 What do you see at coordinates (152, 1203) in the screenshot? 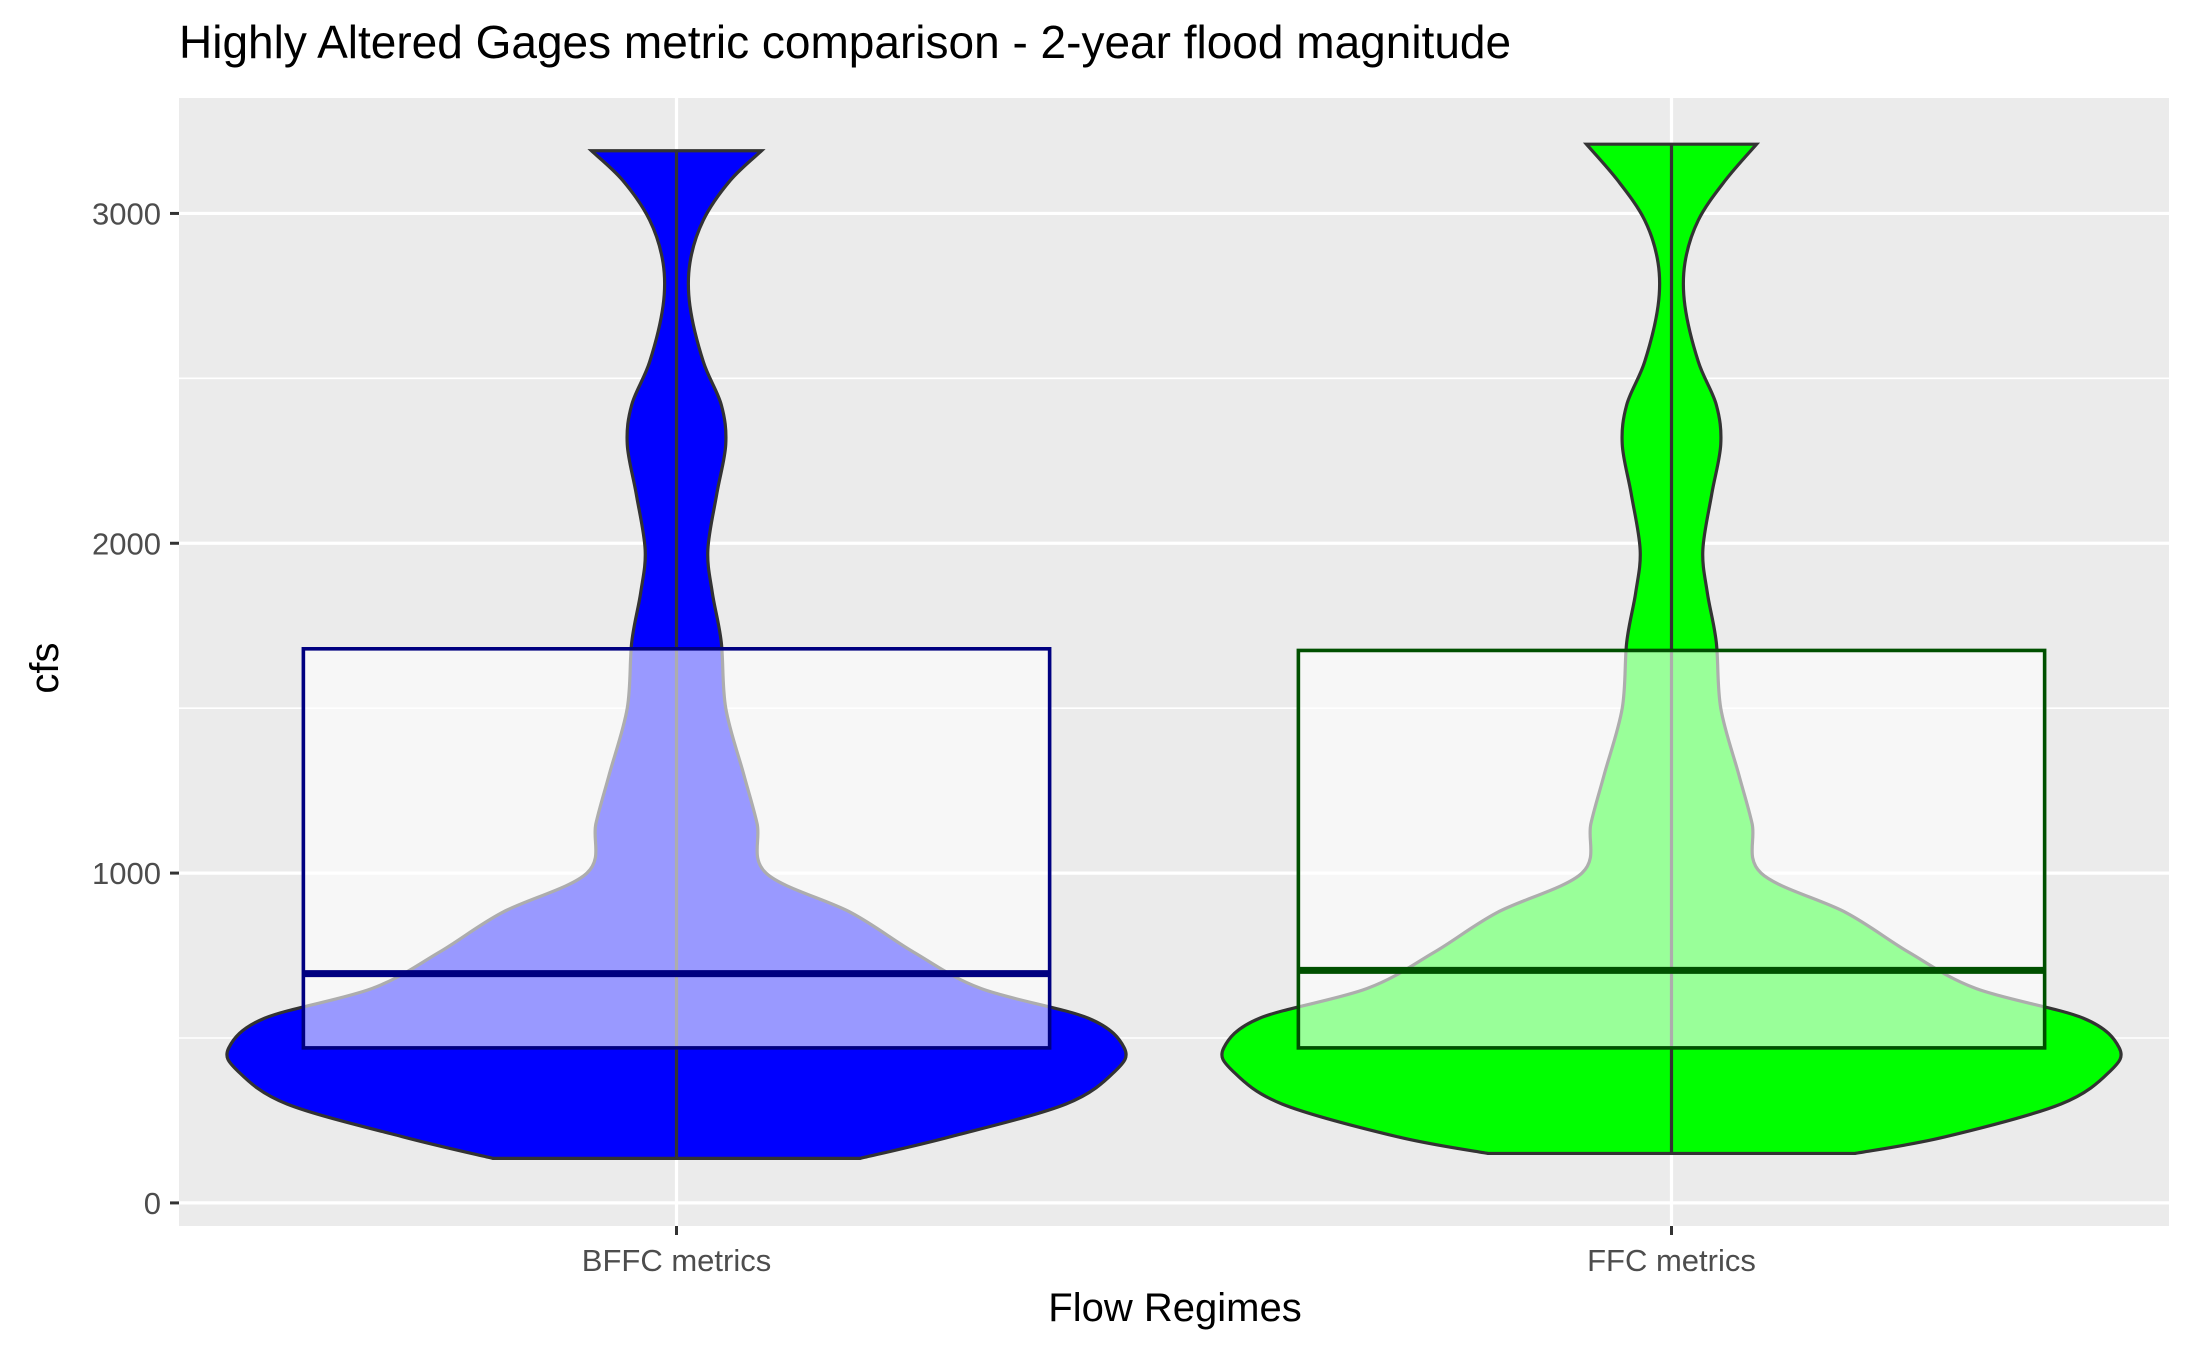
I see `y-tick-label: 0` at bounding box center [152, 1203].